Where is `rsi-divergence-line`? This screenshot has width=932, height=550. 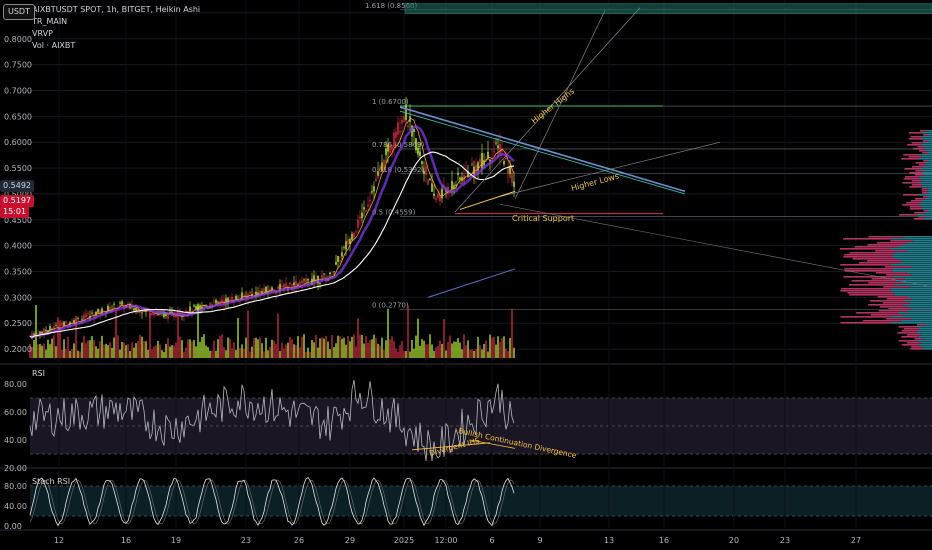 rsi-divergence-line is located at coordinates (492, 444).